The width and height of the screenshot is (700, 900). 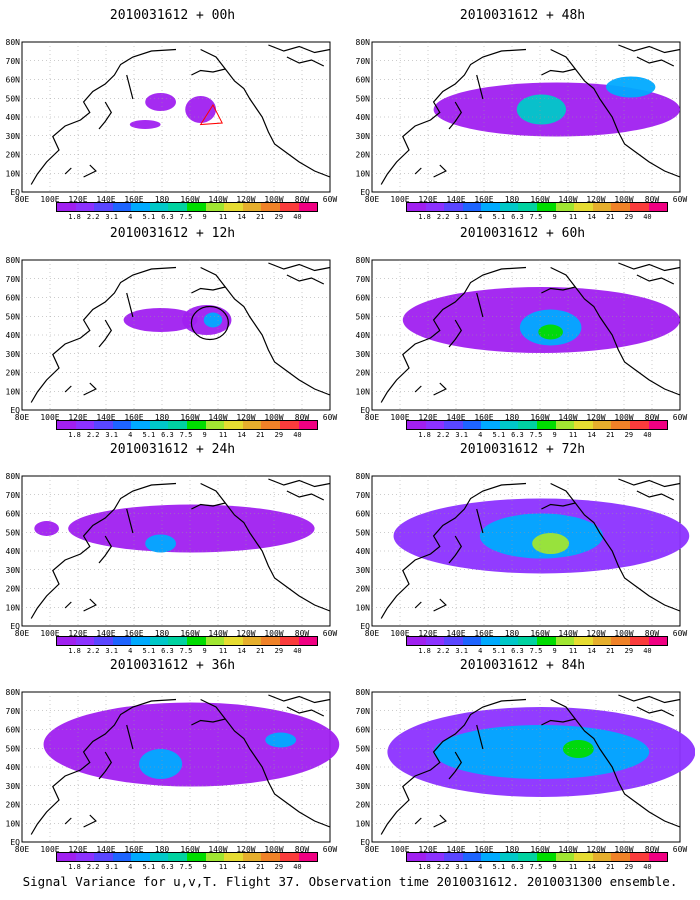 I want to click on panel-title: 2010031612 + 00h, so click(x=172, y=15).